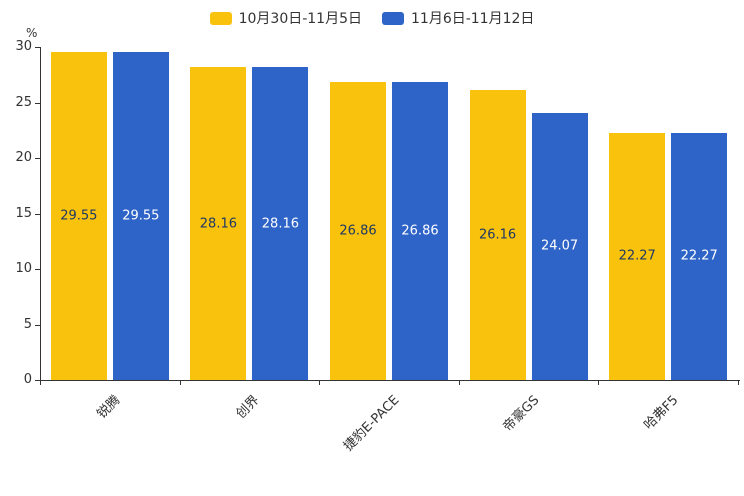 The height and width of the screenshot is (496, 744). I want to click on bar-series2-创界: 28.16, so click(280, 223).